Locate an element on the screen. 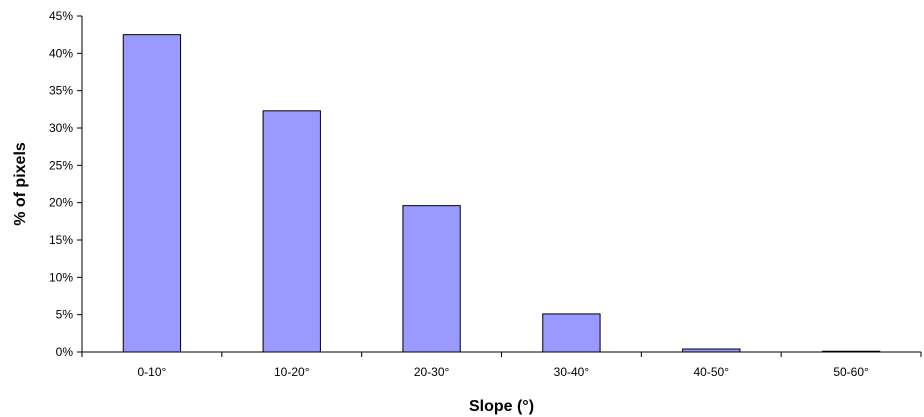  y-tick-label: 25% is located at coordinates (61, 165).